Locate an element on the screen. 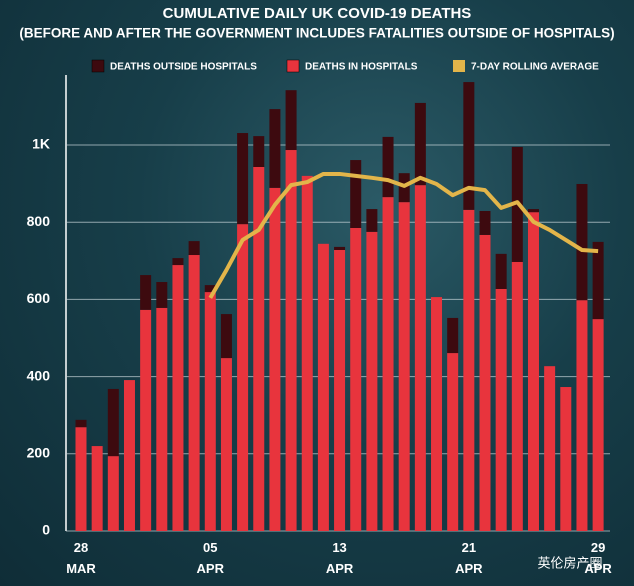  legend-label: 7-DAY ROLLING AVERAGE is located at coordinates (535, 67).